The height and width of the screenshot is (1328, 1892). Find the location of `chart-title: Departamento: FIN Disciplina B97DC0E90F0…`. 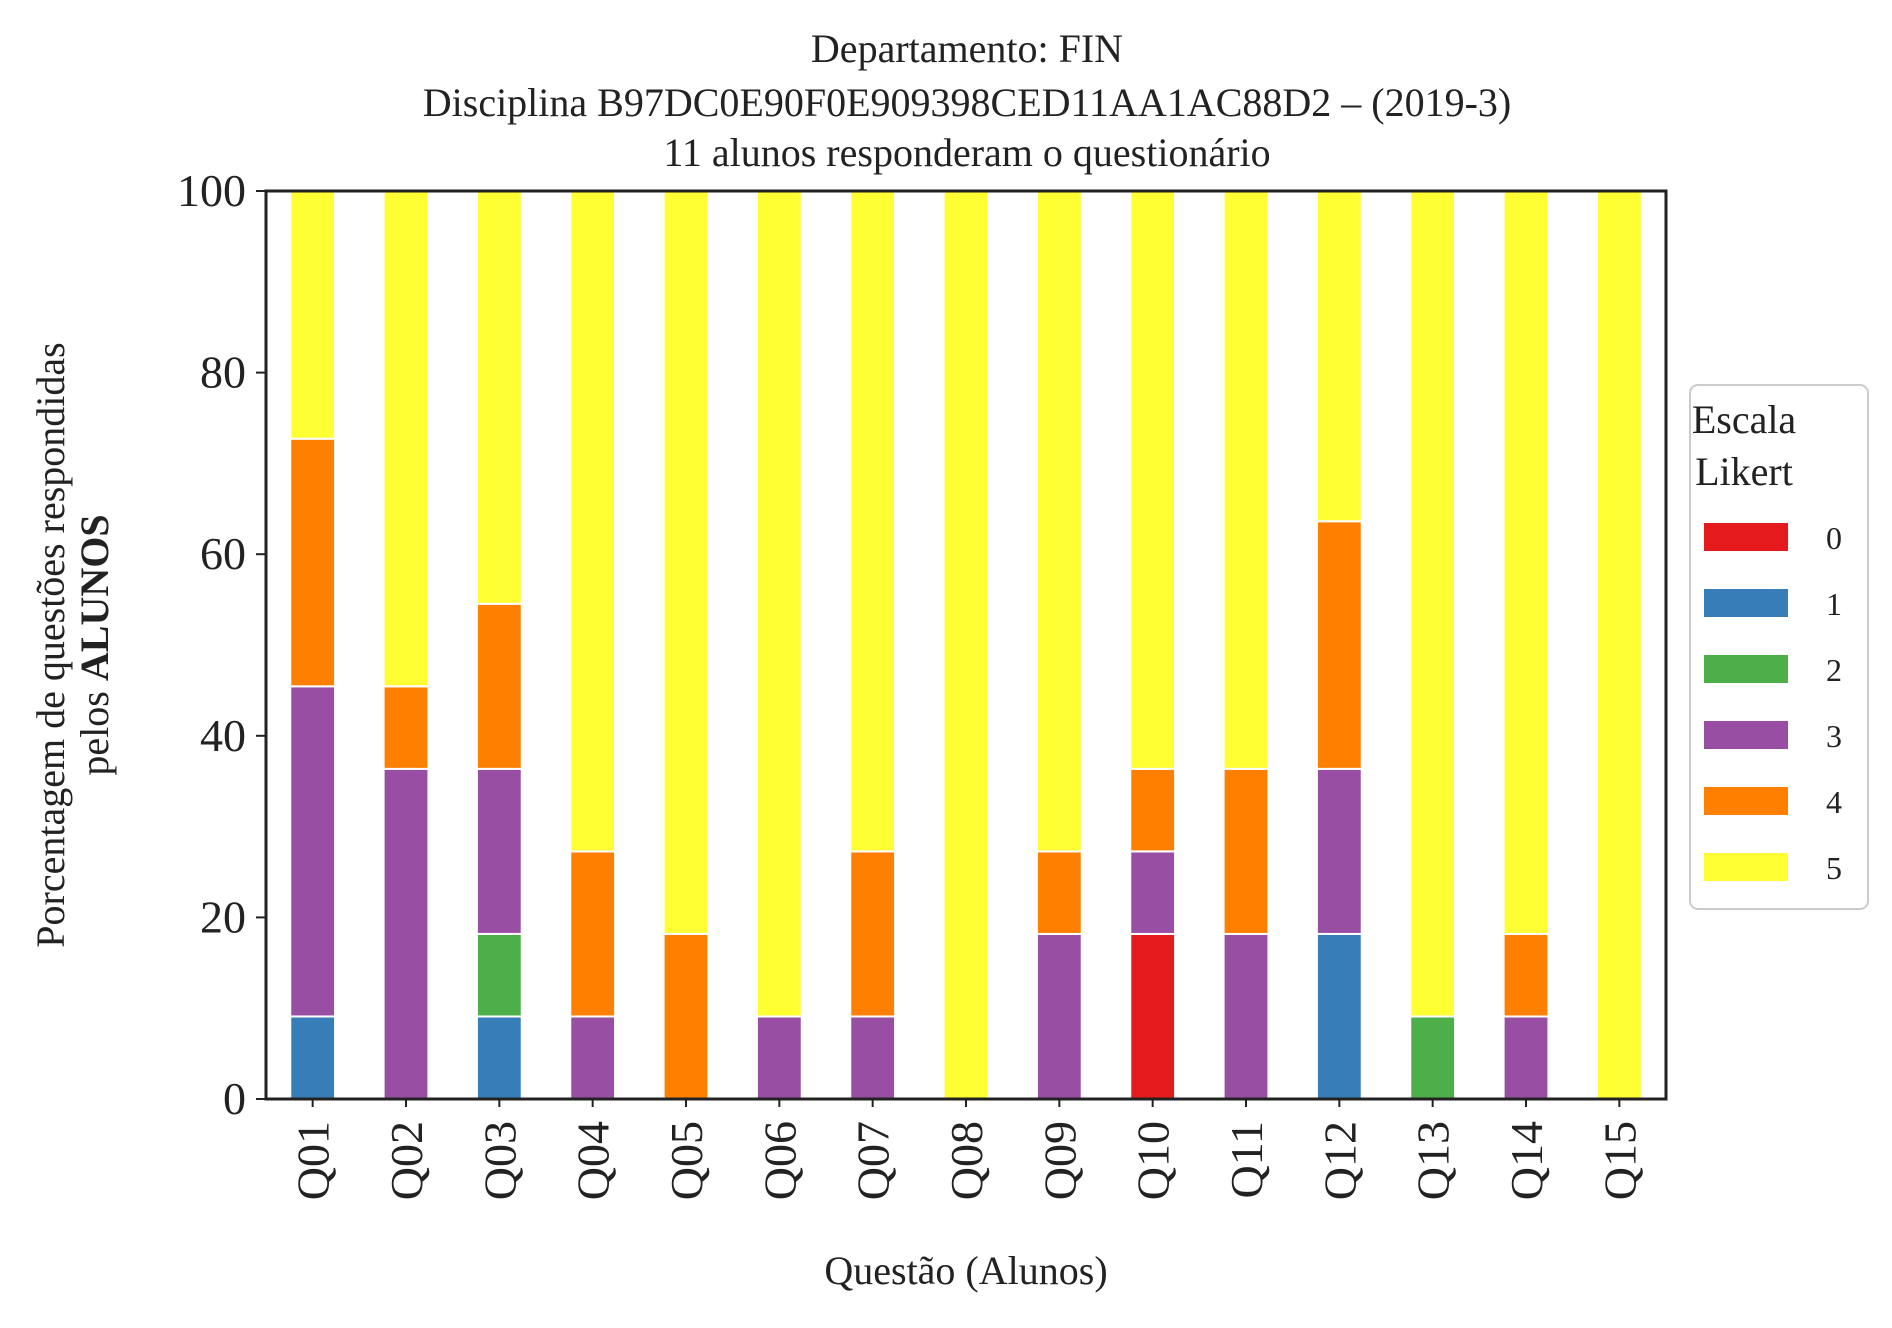

chart-title: Departamento: FIN Disciplina B97DC0E90F0… is located at coordinates (967, 100).